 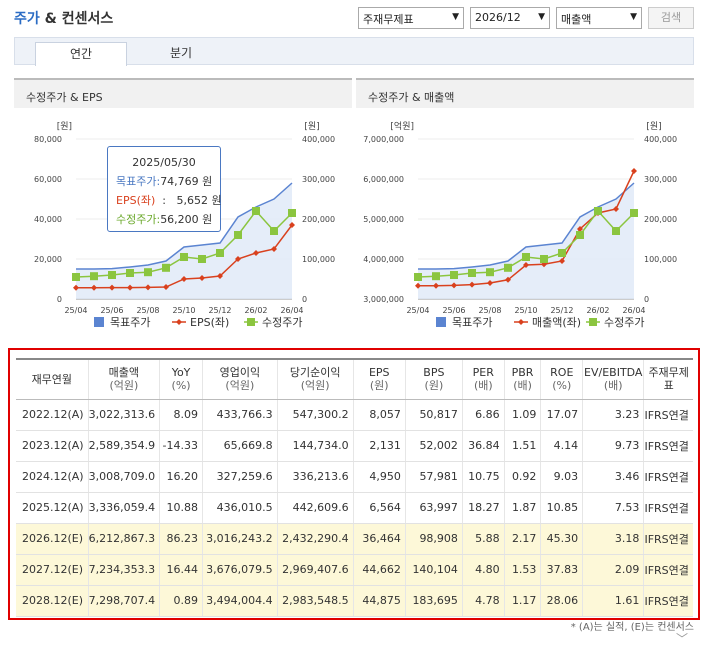 I want to click on column-header: 주재무제표, so click(x=668, y=379).